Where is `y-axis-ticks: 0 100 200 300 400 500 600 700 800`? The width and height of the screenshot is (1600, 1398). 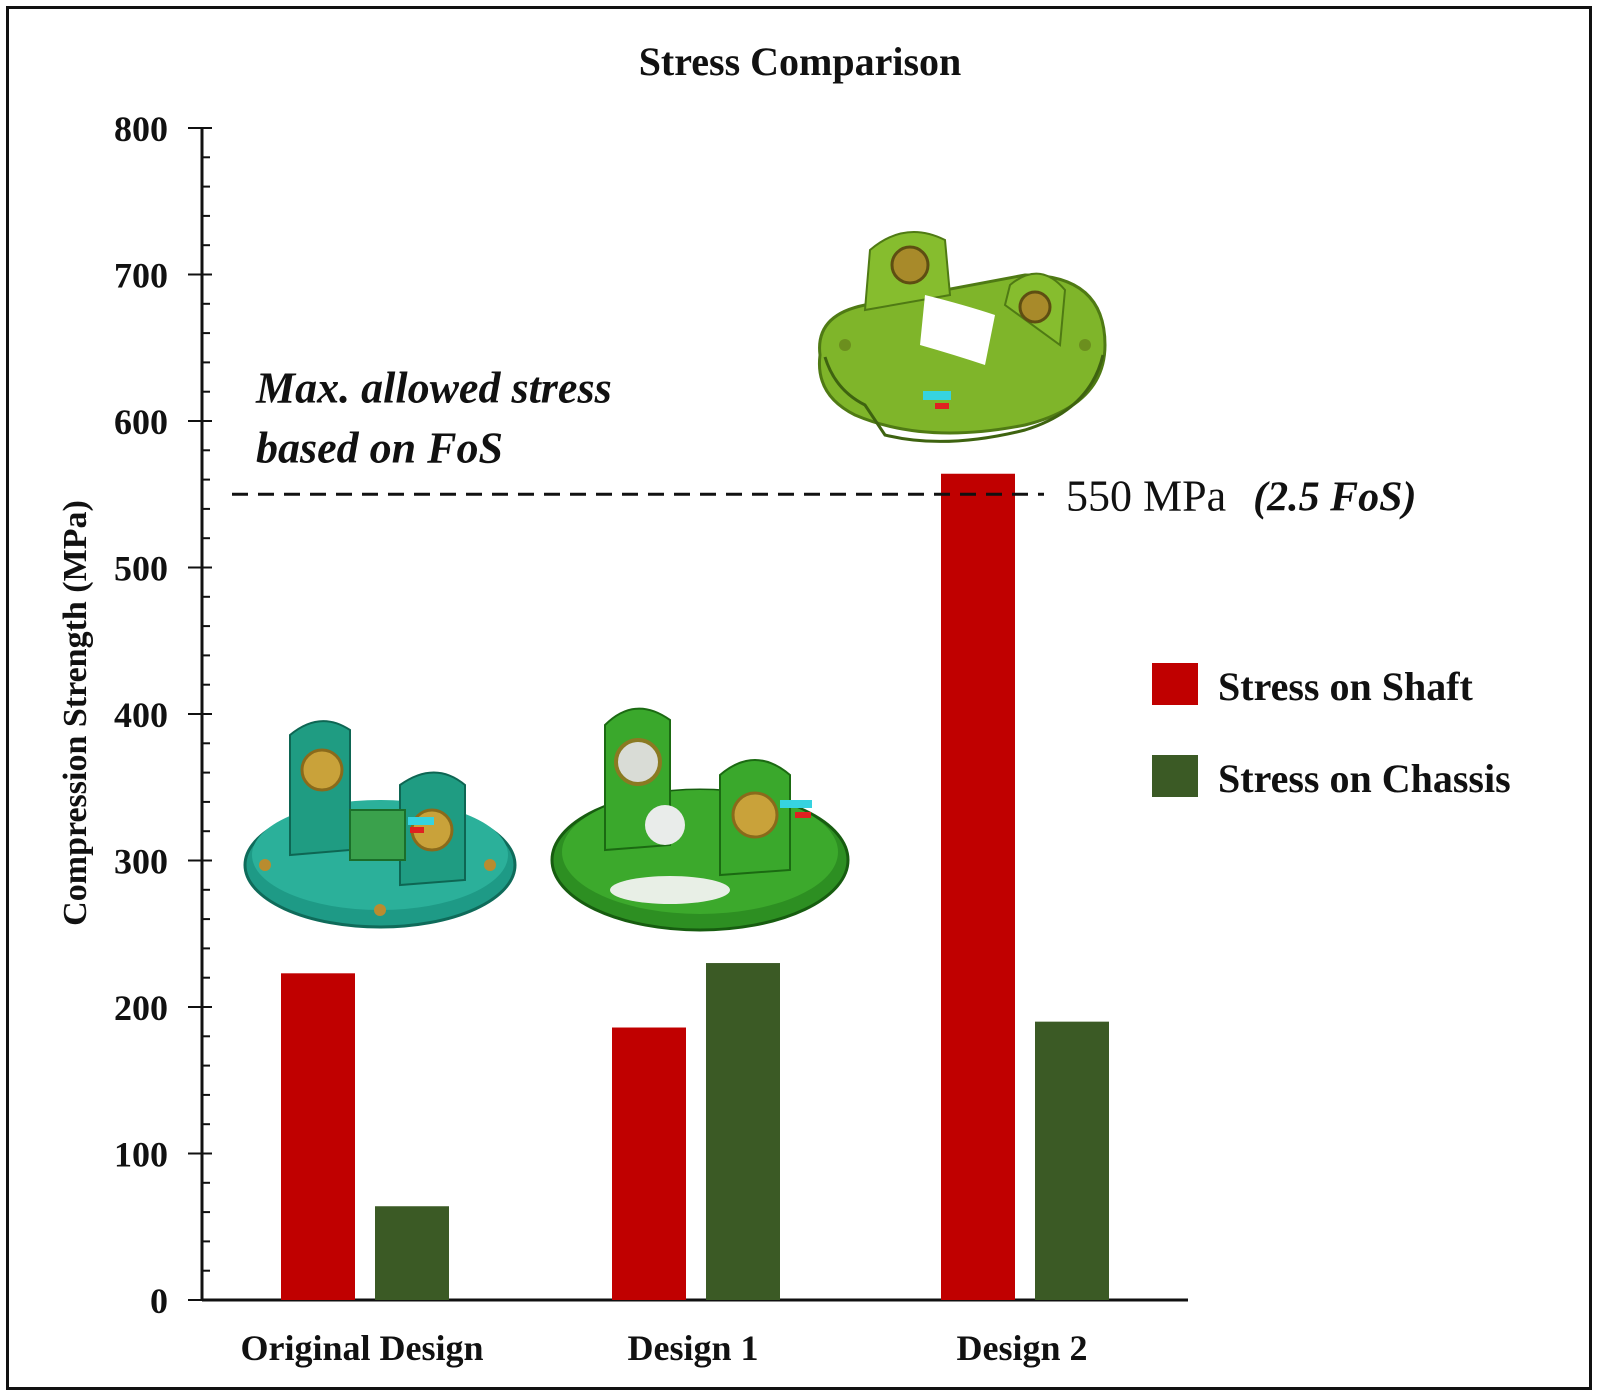 y-axis-ticks: 0 100 200 300 400 500 600 700 800 is located at coordinates (163, 715).